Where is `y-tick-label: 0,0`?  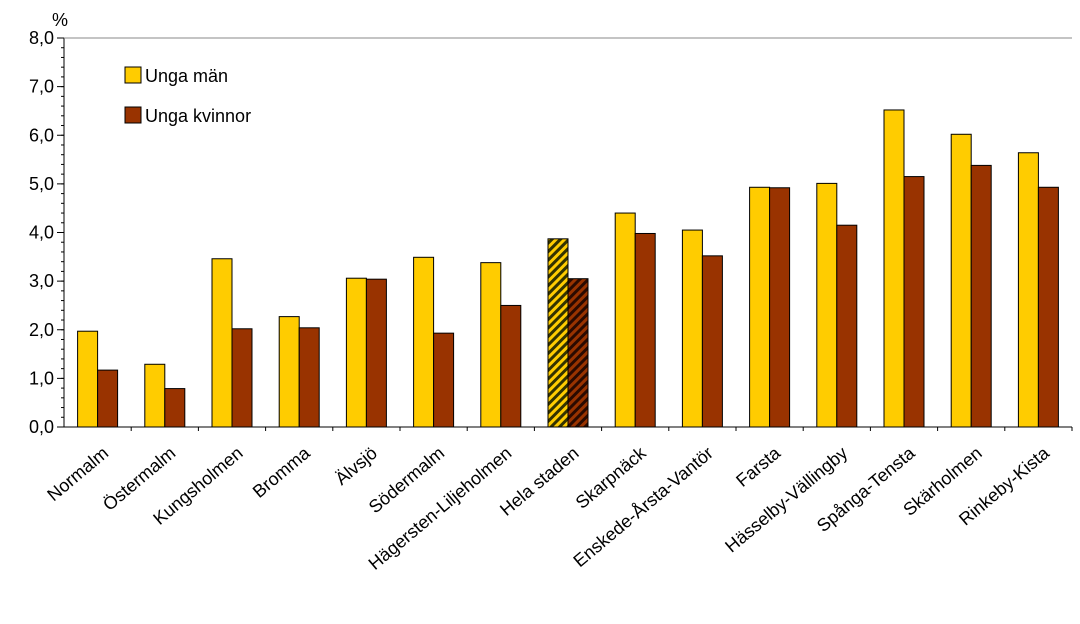
y-tick-label: 0,0 is located at coordinates (41, 427).